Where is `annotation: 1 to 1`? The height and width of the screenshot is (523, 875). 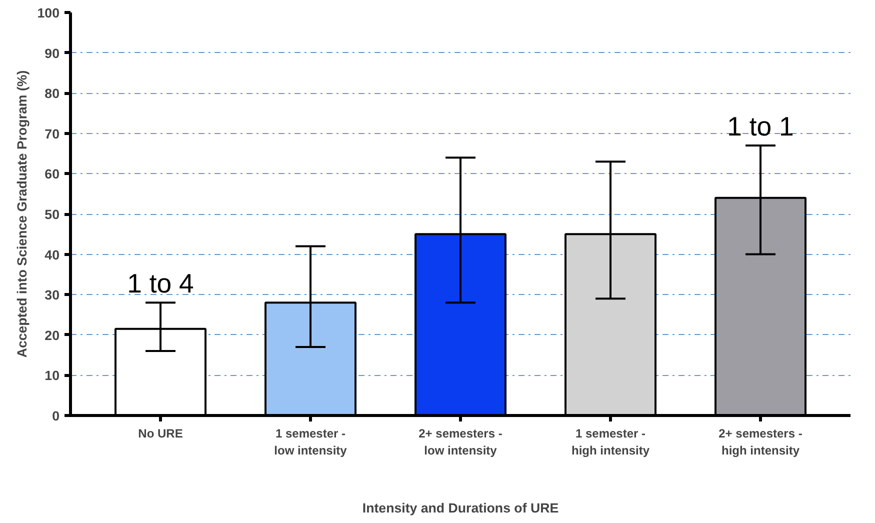
annotation: 1 to 1 is located at coordinates (760, 126).